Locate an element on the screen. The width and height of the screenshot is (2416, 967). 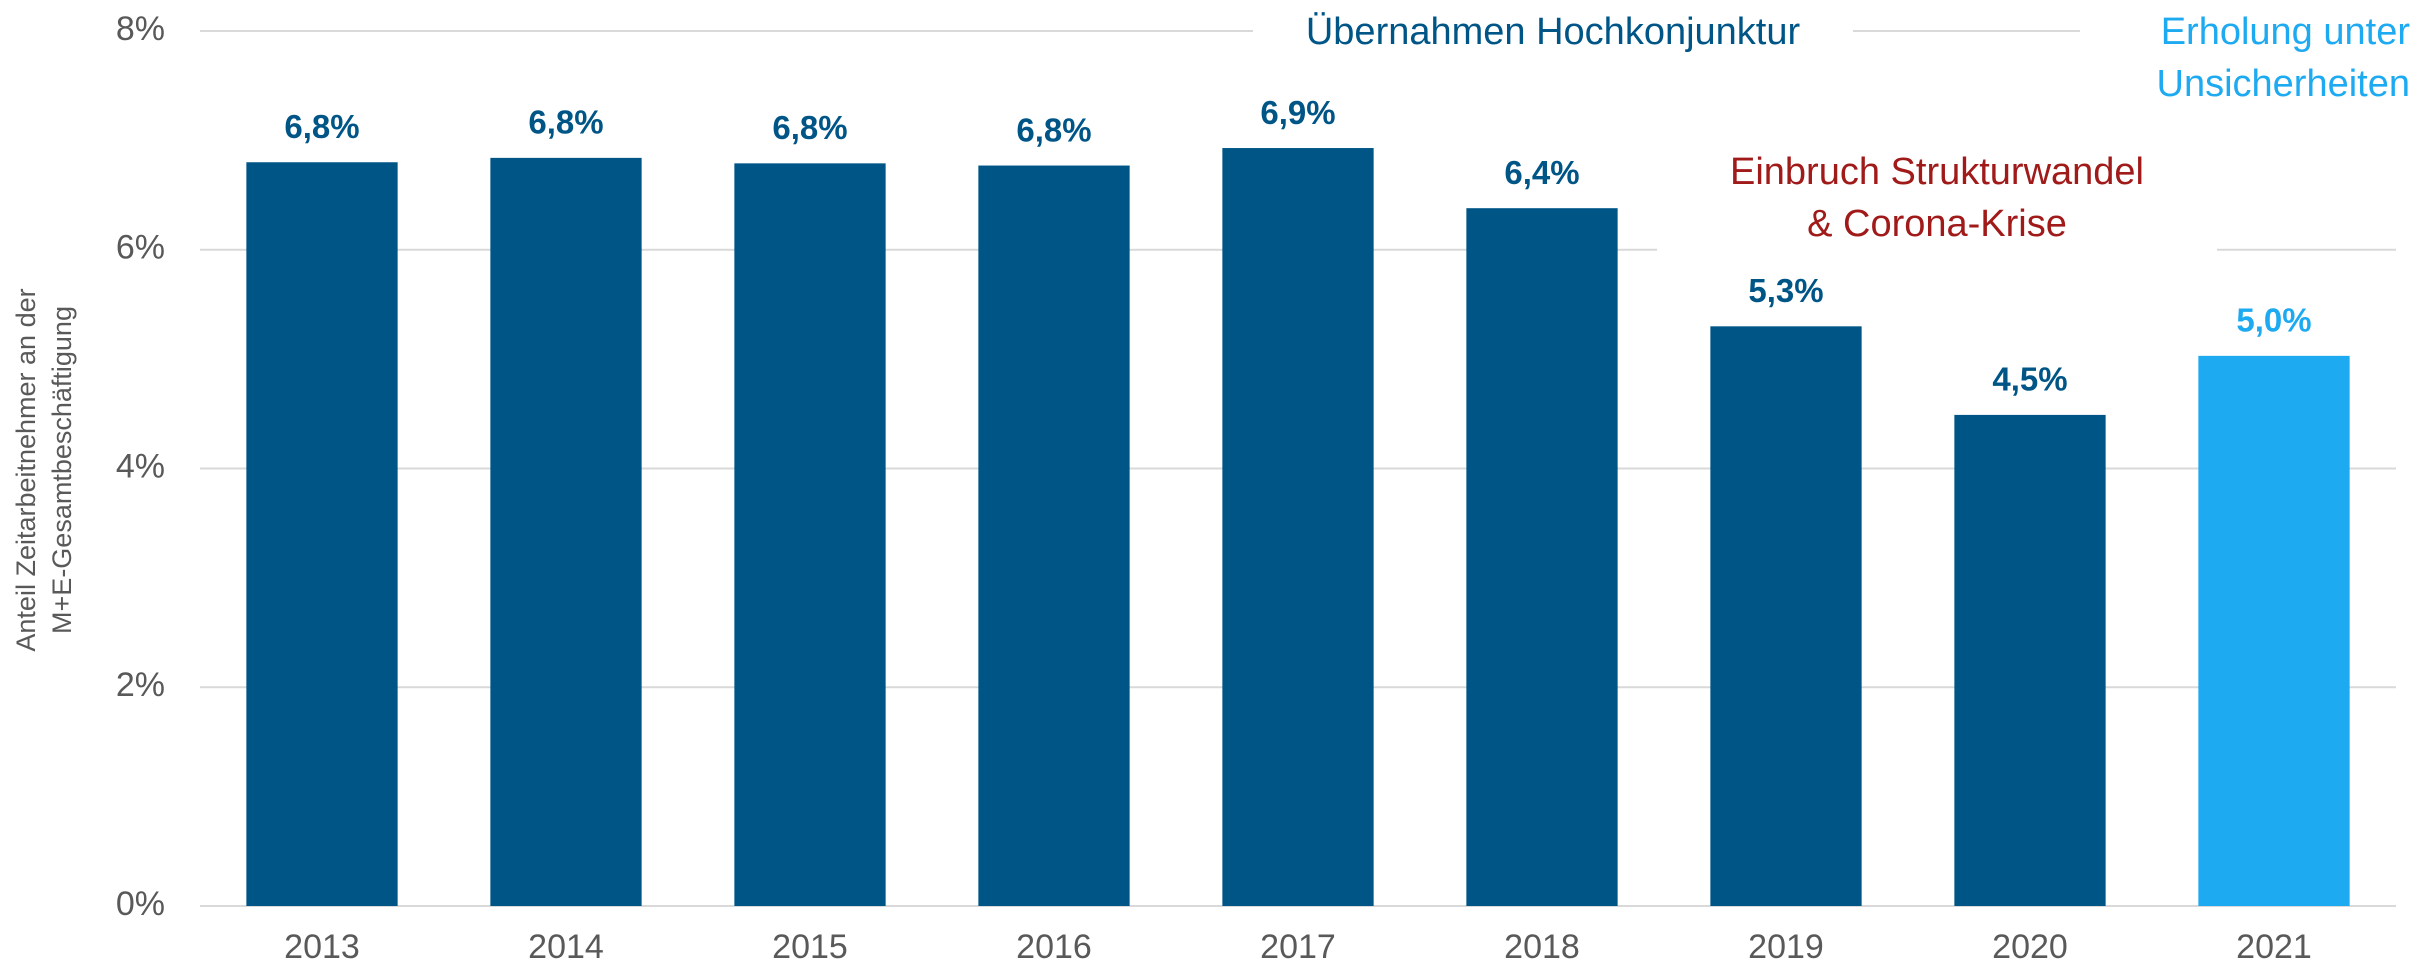
x-tick-label: 2014 is located at coordinates (566, 947).